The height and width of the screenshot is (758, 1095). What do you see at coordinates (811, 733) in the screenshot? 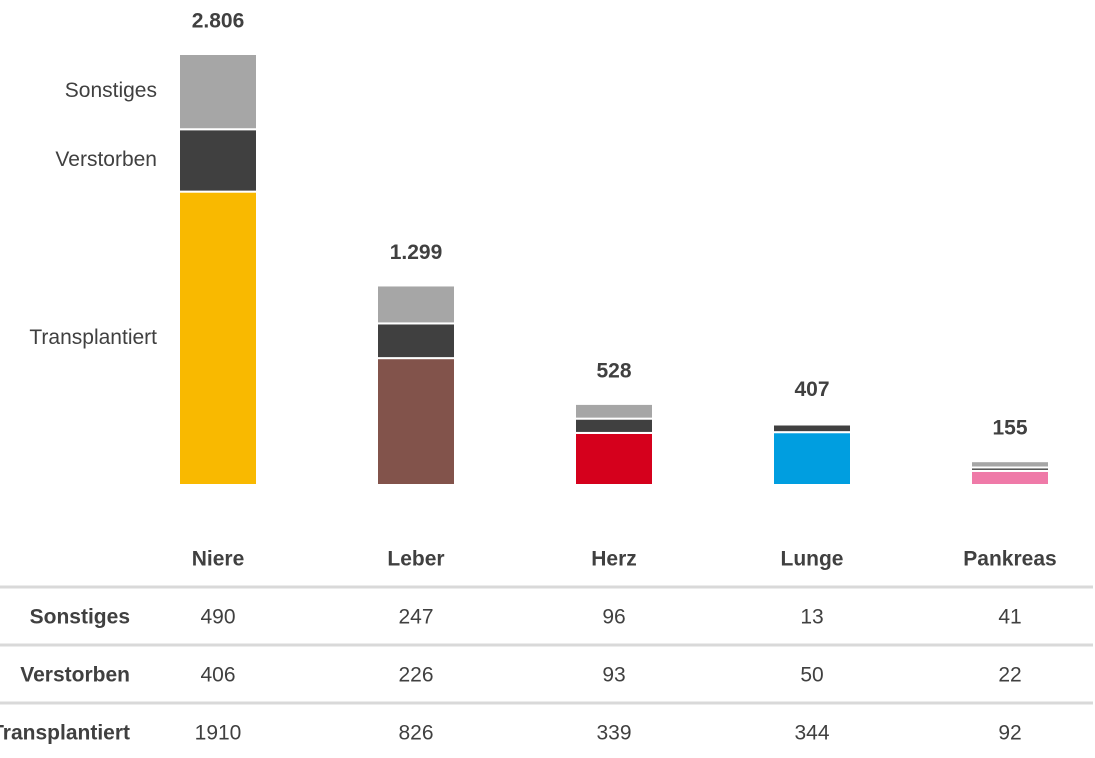
I see `table-cell: 344` at bounding box center [811, 733].